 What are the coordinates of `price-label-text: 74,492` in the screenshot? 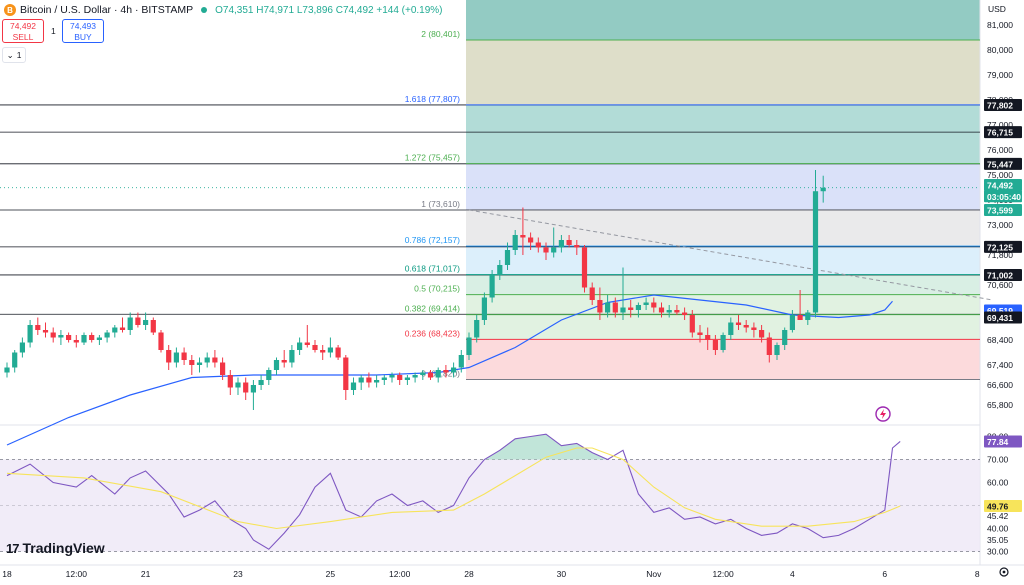 It's located at (1000, 186).